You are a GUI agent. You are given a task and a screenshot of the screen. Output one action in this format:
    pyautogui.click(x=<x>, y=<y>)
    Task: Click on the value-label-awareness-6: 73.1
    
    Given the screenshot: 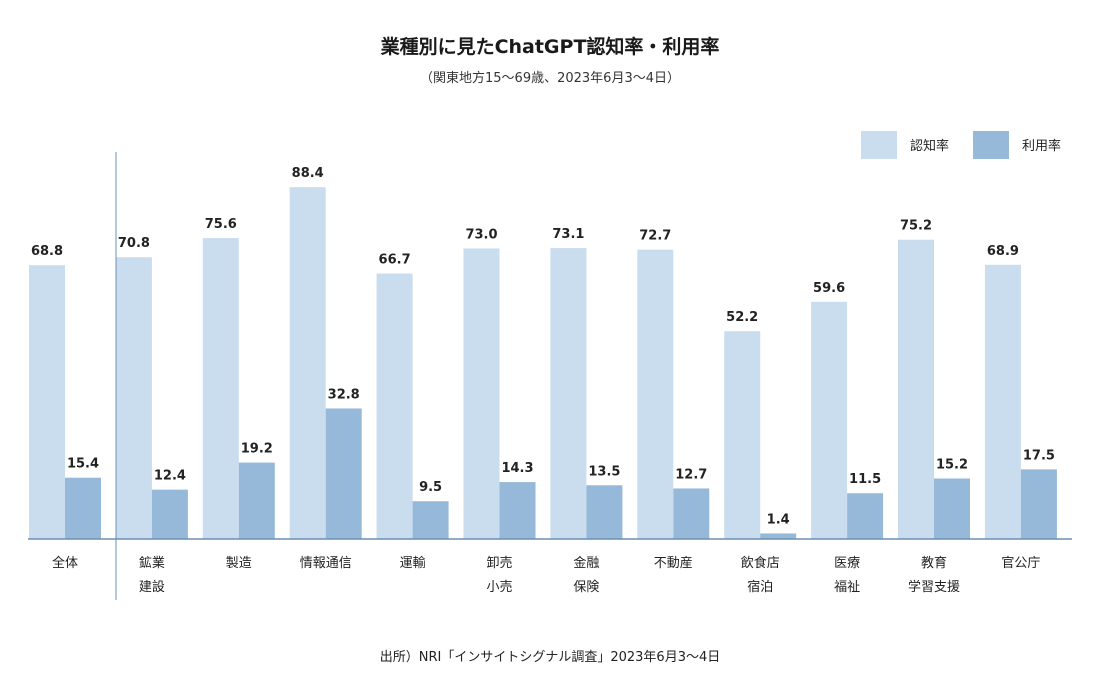 What is the action you would take?
    pyautogui.click(x=568, y=234)
    